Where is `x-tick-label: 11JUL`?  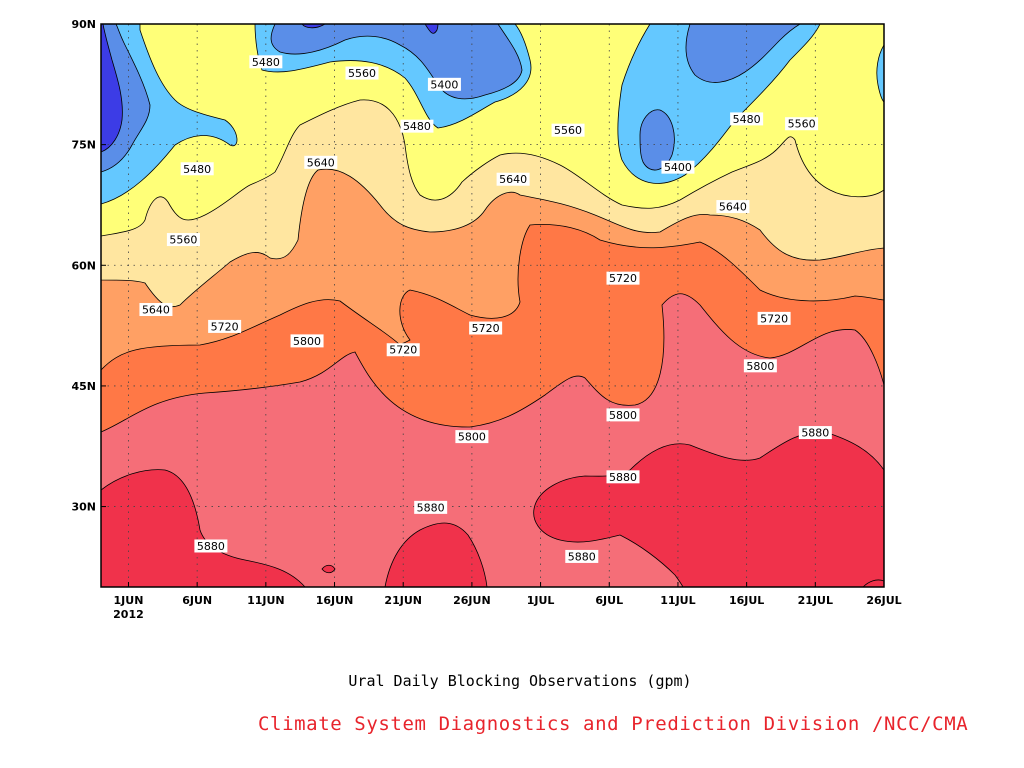 x-tick-label: 11JUL is located at coordinates (677, 600).